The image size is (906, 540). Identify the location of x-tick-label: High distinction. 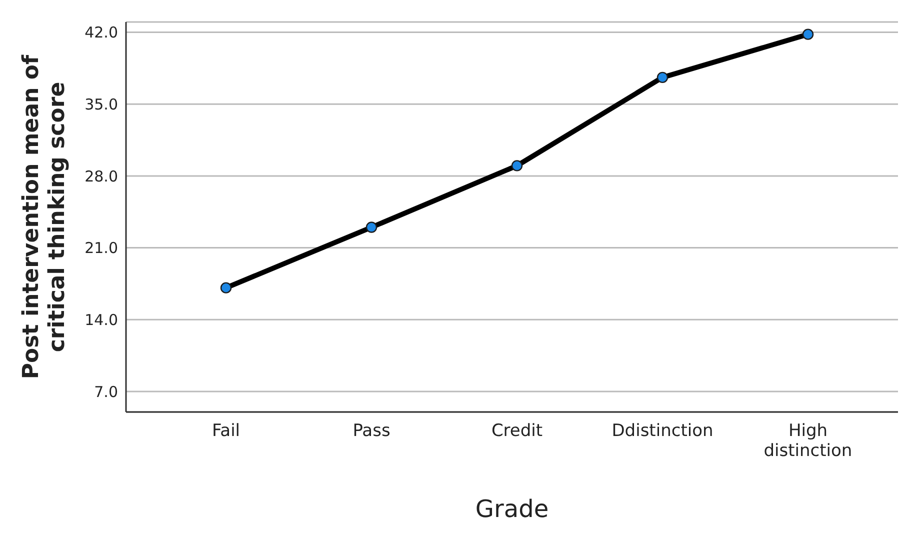
(808, 441).